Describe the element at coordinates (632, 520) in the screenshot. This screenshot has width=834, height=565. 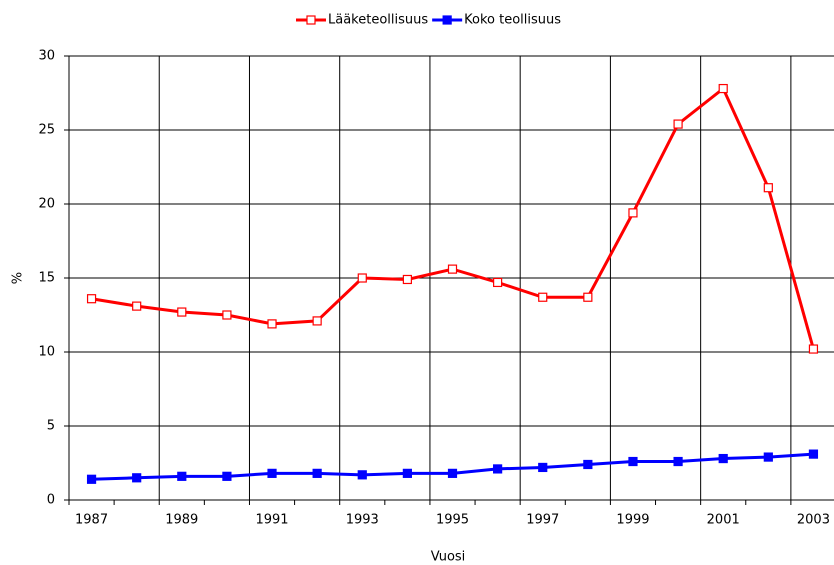
I see `x-tick-label: 1999` at that location.